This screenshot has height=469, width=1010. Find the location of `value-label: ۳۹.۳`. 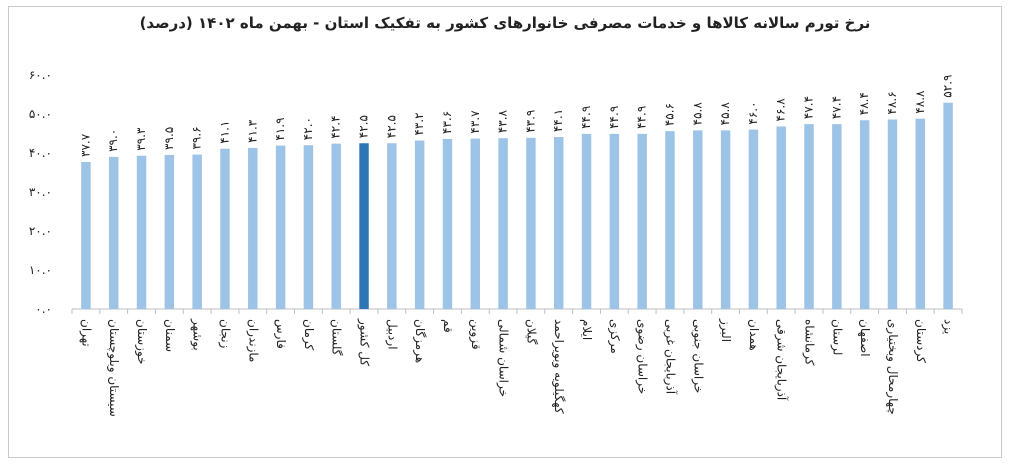

value-label: ۳۹.۳ is located at coordinates (141, 139).